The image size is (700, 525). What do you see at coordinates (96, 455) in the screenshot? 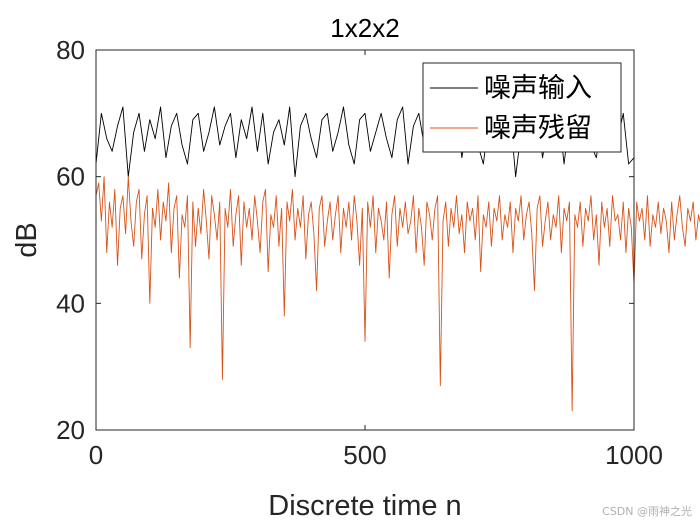
I see `x-tick-label: 0` at bounding box center [96, 455].